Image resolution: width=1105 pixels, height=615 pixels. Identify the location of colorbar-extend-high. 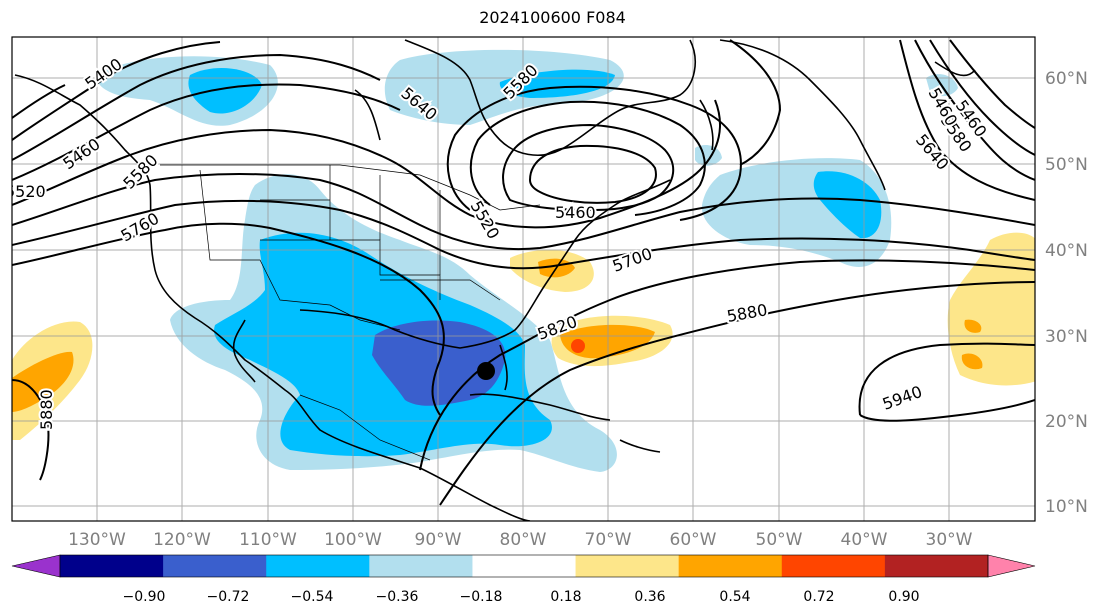
(1011, 566).